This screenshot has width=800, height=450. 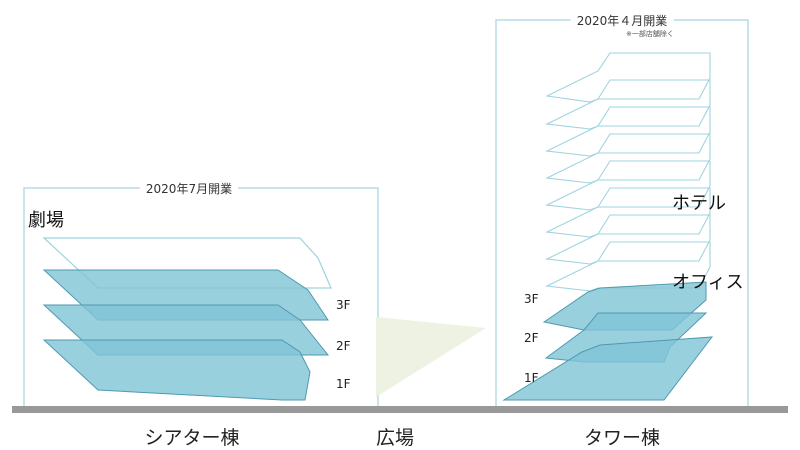 What do you see at coordinates (395, 438) in the screenshot?
I see `plaza-name: 広場` at bounding box center [395, 438].